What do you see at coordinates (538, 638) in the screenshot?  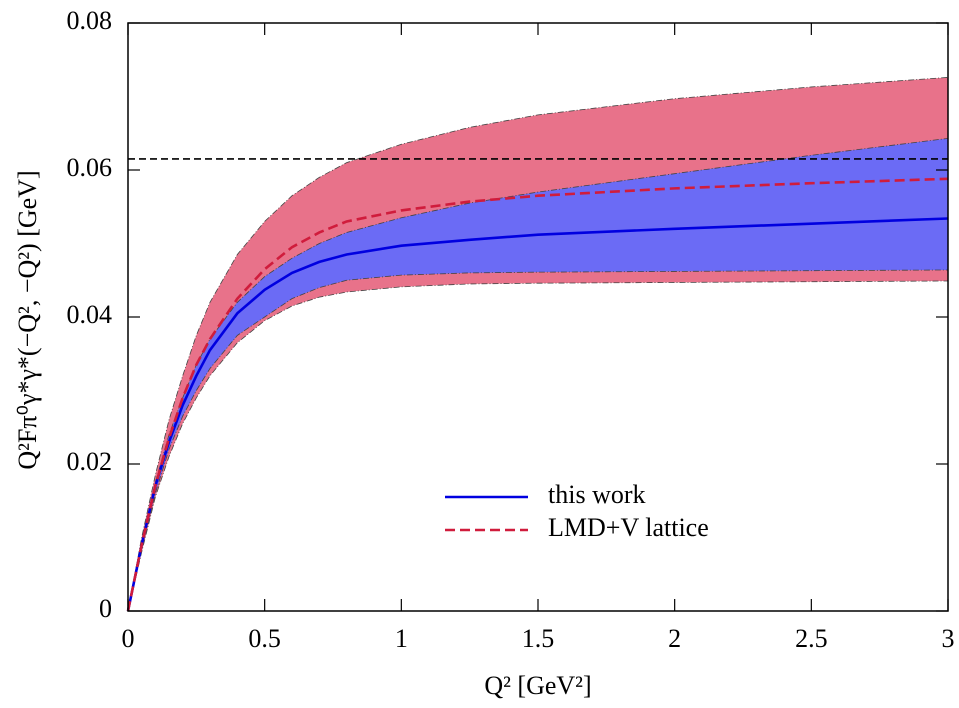 I see `x-tick-label: 1.5` at bounding box center [538, 638].